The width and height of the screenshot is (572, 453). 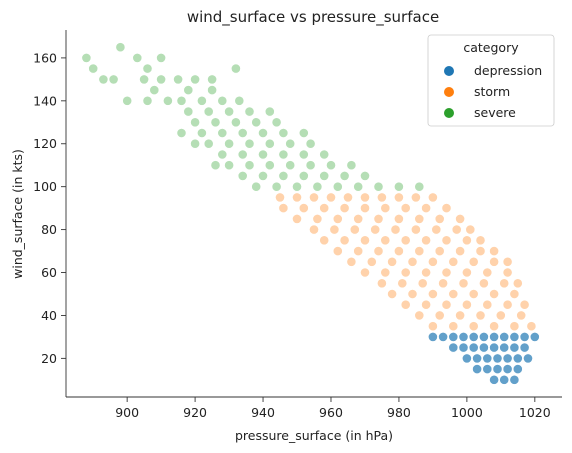 What do you see at coordinates (492, 91) in the screenshot?
I see `legend-label-storm: storm` at bounding box center [492, 91].